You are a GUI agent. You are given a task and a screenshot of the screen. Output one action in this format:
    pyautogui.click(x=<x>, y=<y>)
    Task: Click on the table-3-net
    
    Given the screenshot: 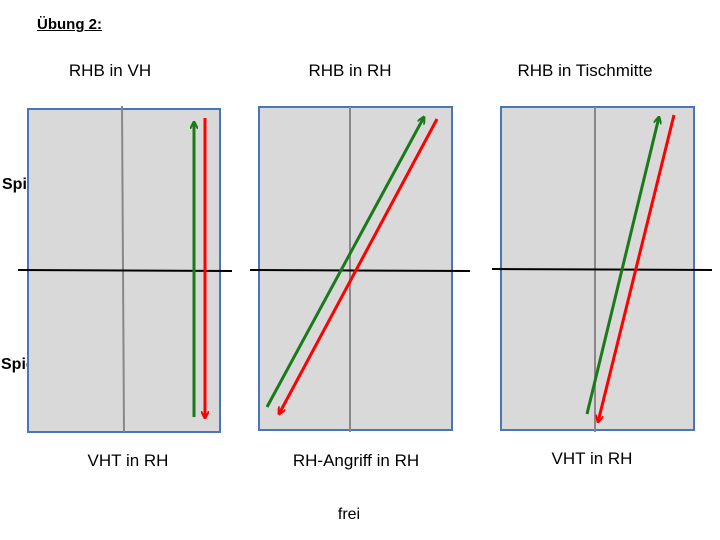 What is the action you would take?
    pyautogui.click(x=602, y=269)
    